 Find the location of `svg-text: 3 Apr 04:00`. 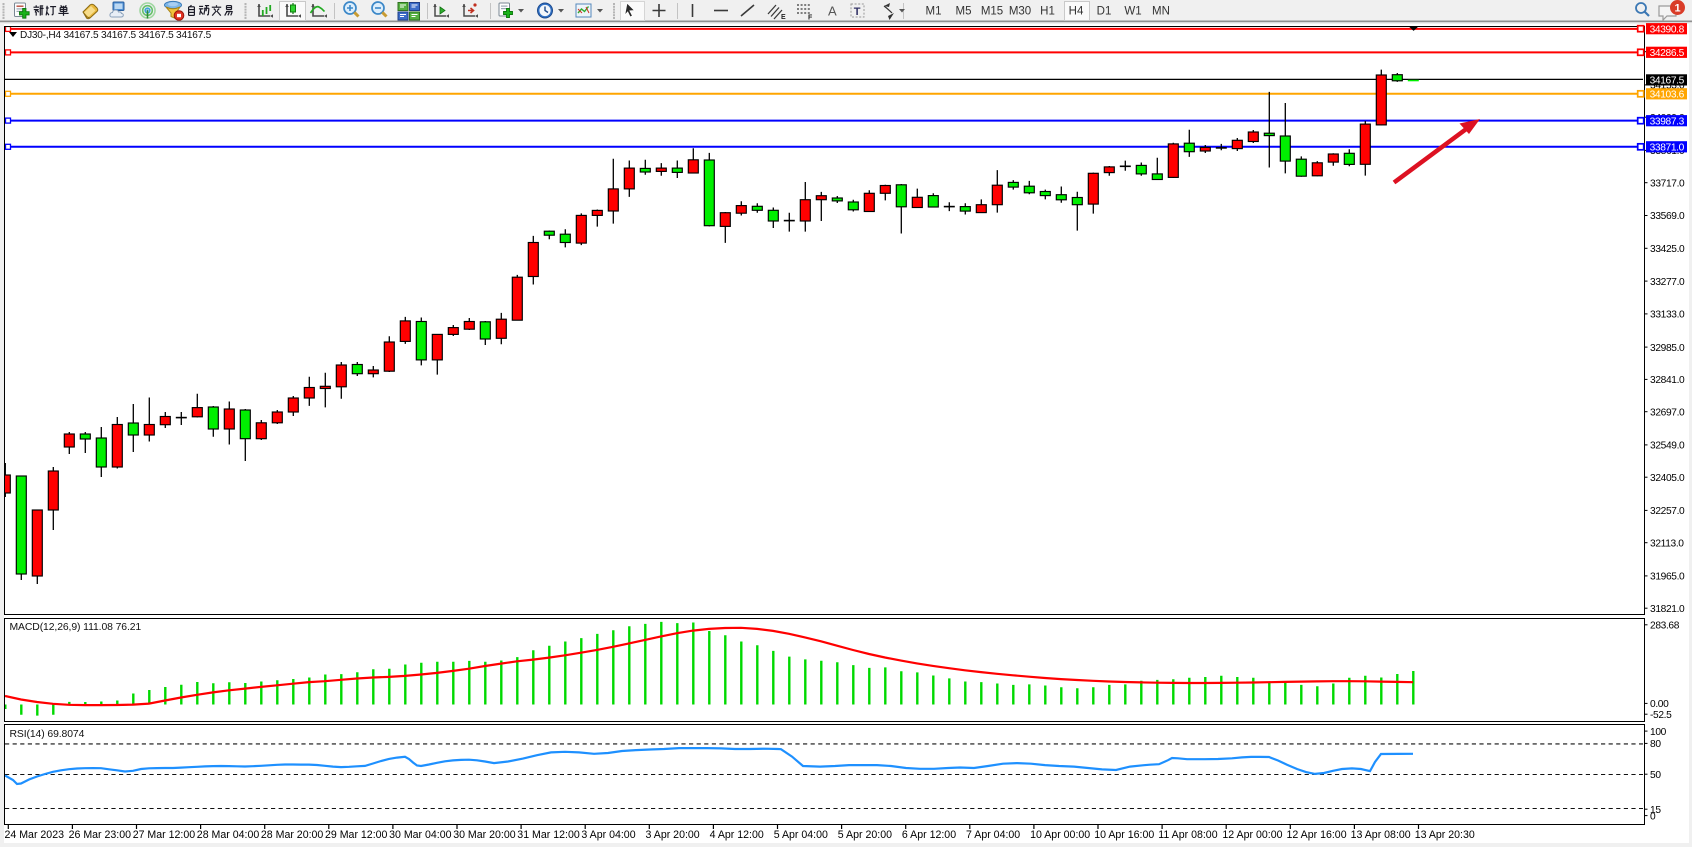

svg-text: 3 Apr 04:00 is located at coordinates (608, 835).